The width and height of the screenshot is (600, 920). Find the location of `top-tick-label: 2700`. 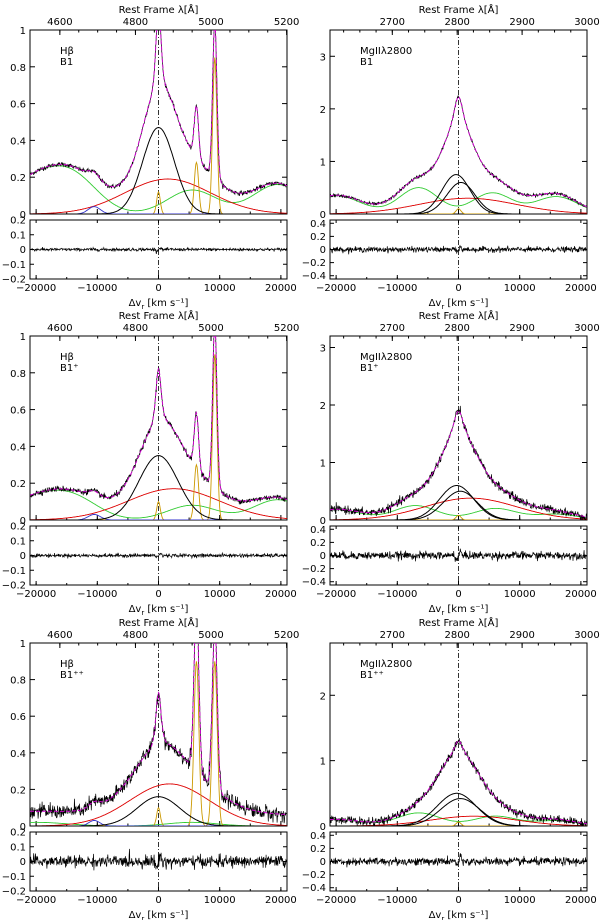

top-tick-label: 2700 is located at coordinates (392, 328).